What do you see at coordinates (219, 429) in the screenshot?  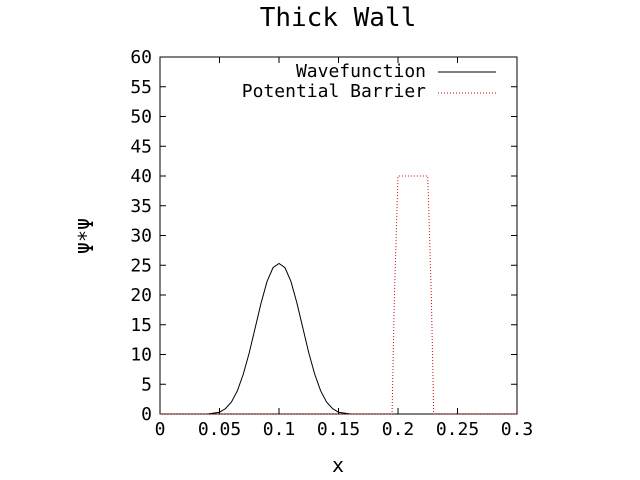 I see `x-tick-label: 0.05` at bounding box center [219, 429].